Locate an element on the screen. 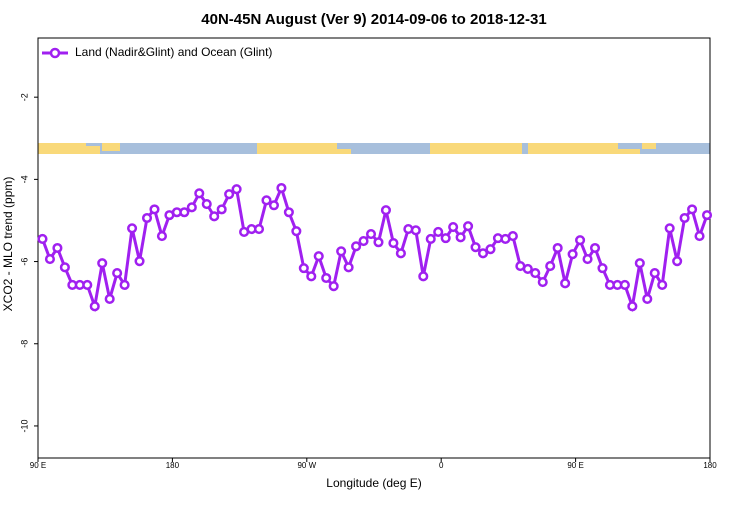 The height and width of the screenshot is (505, 750). legend-marker is located at coordinates (55, 53).